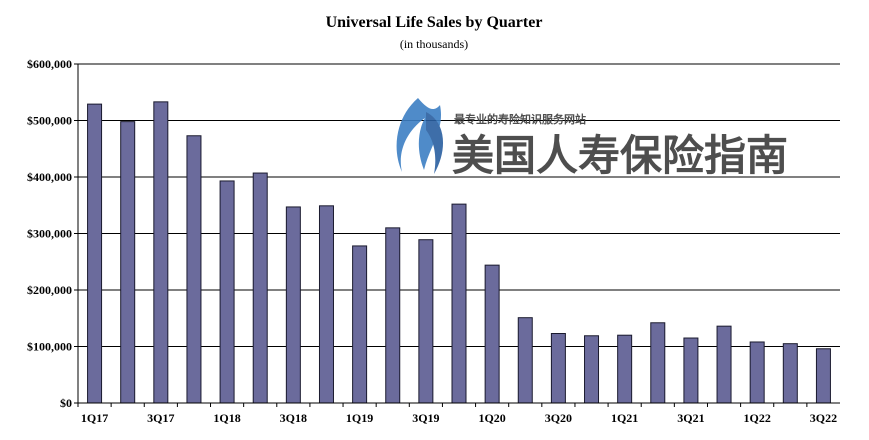 This screenshot has height=440, width=869. Describe the element at coordinates (592, 369) in the screenshot. I see `bar-4Q20` at that location.